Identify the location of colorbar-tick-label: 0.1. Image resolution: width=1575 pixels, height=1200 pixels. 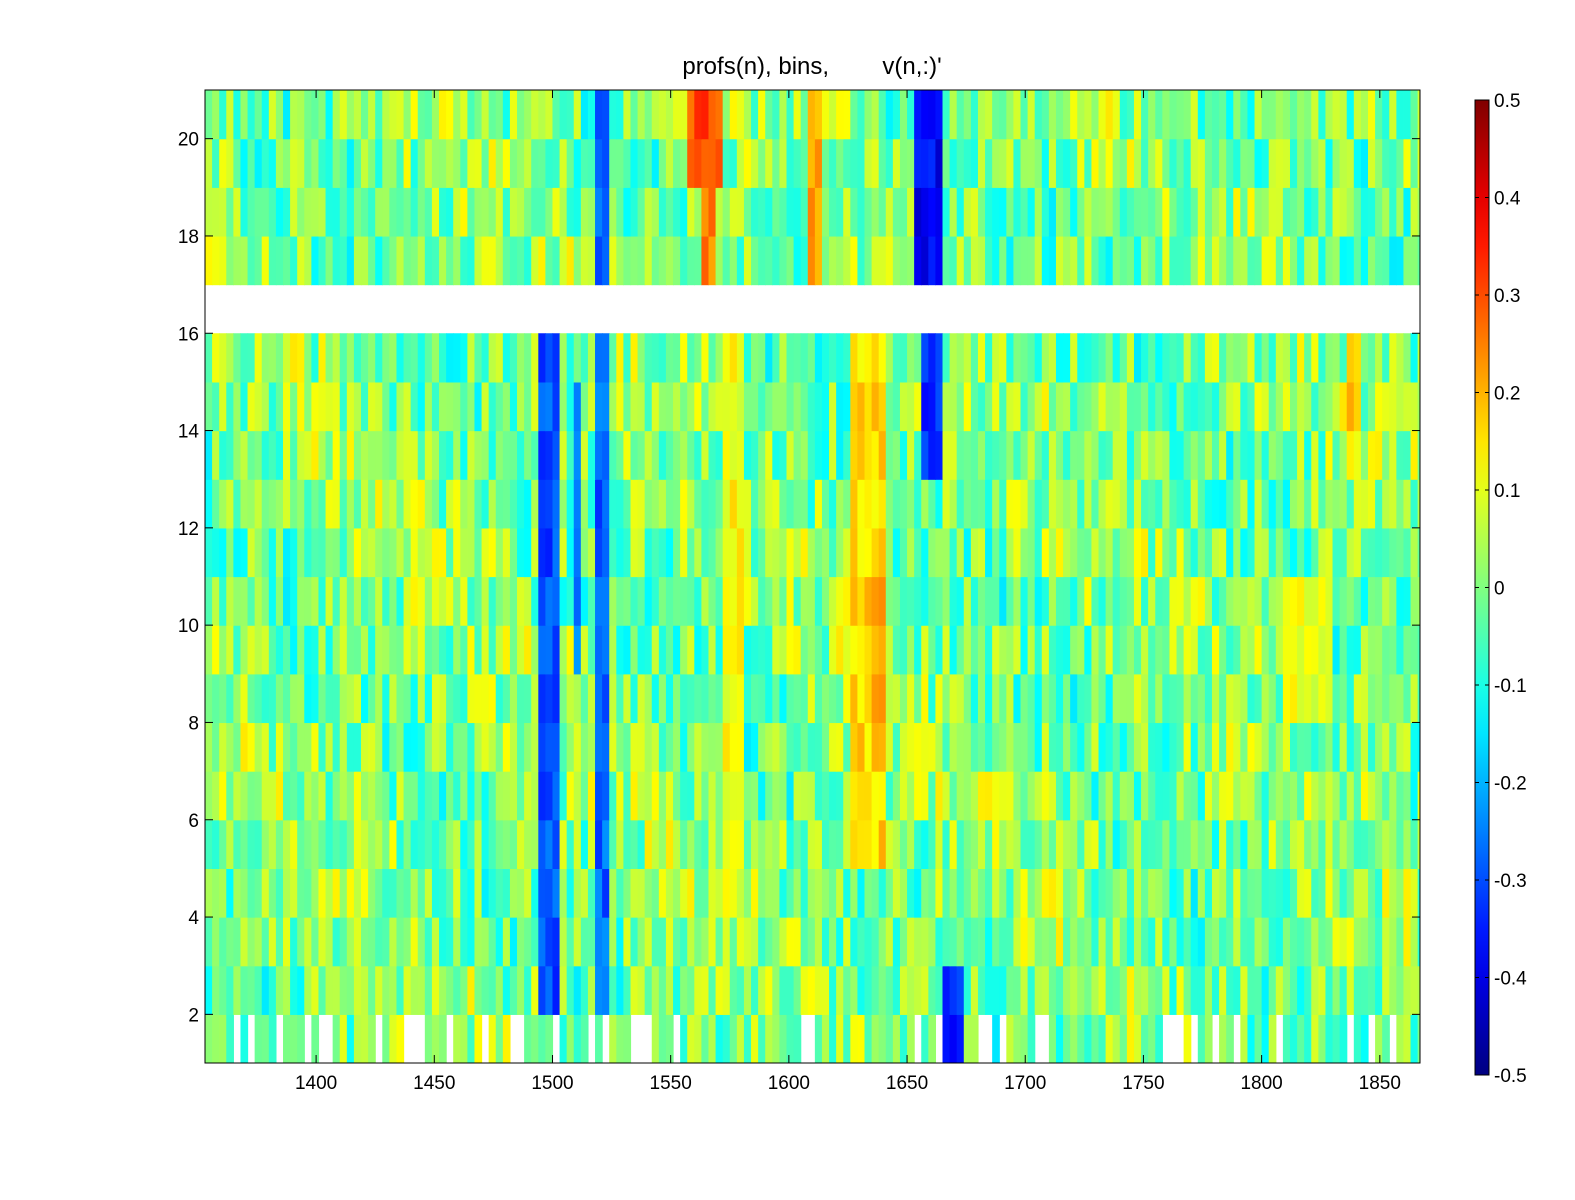
(1507, 491).